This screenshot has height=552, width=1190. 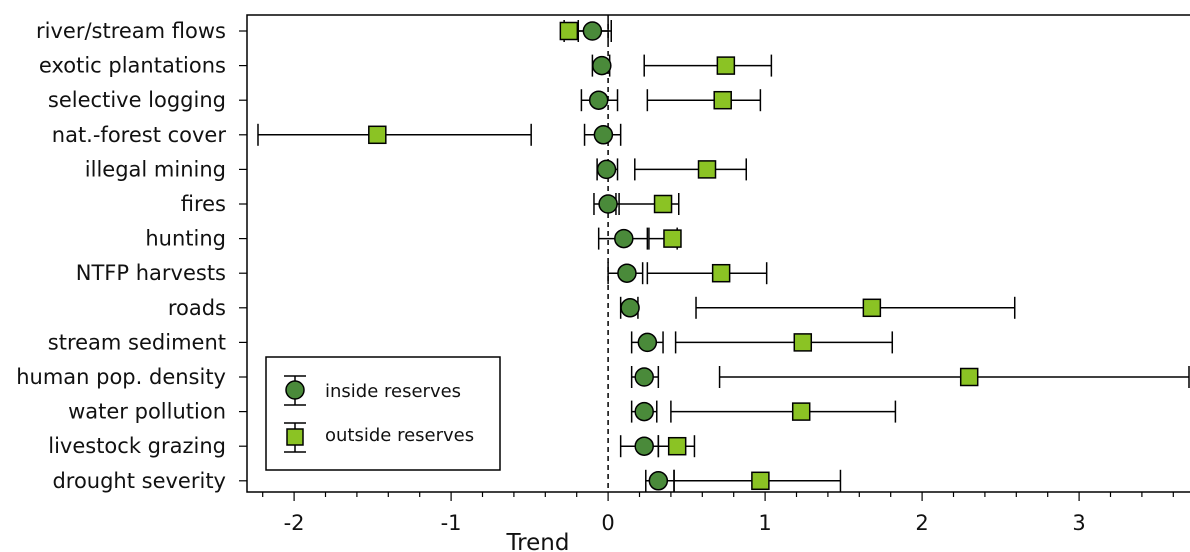 What do you see at coordinates (764, 523) in the screenshot?
I see `x-tick-label: 1` at bounding box center [764, 523].